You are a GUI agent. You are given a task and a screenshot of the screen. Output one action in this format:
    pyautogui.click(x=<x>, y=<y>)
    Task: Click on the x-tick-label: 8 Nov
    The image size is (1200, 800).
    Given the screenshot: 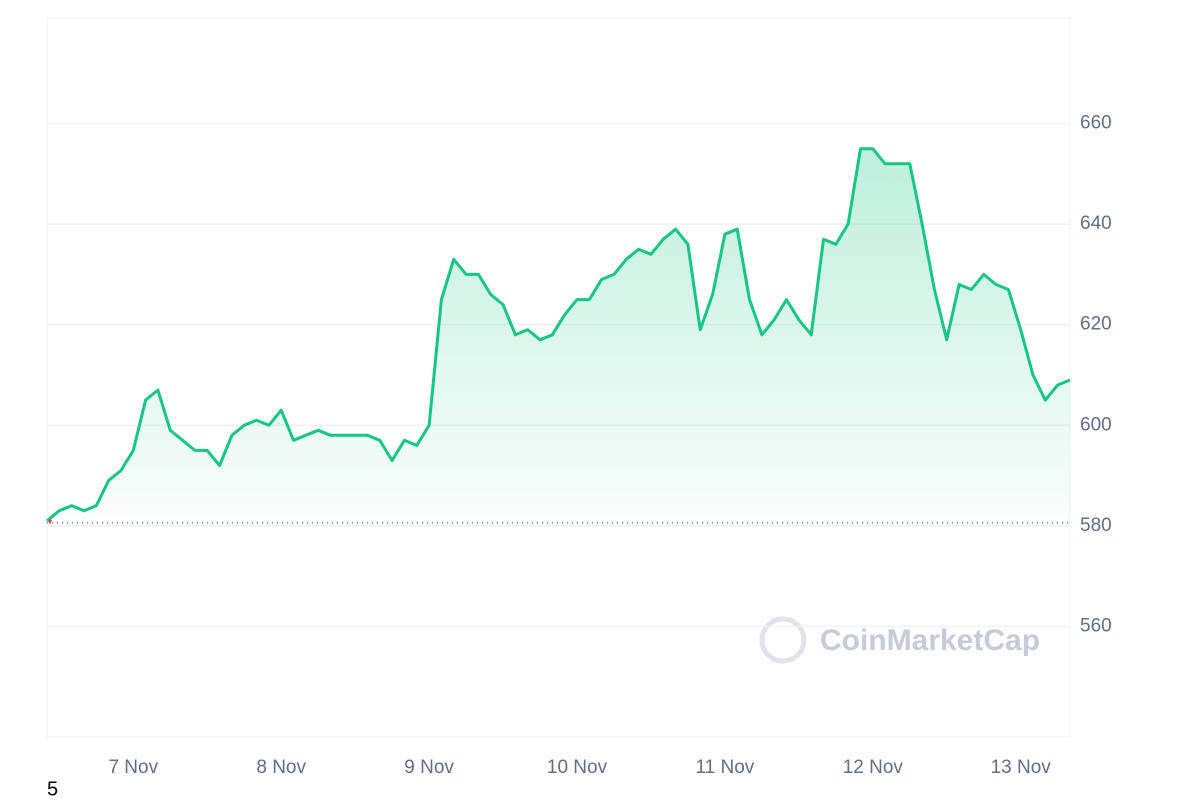 What is the action you would take?
    pyautogui.click(x=281, y=767)
    